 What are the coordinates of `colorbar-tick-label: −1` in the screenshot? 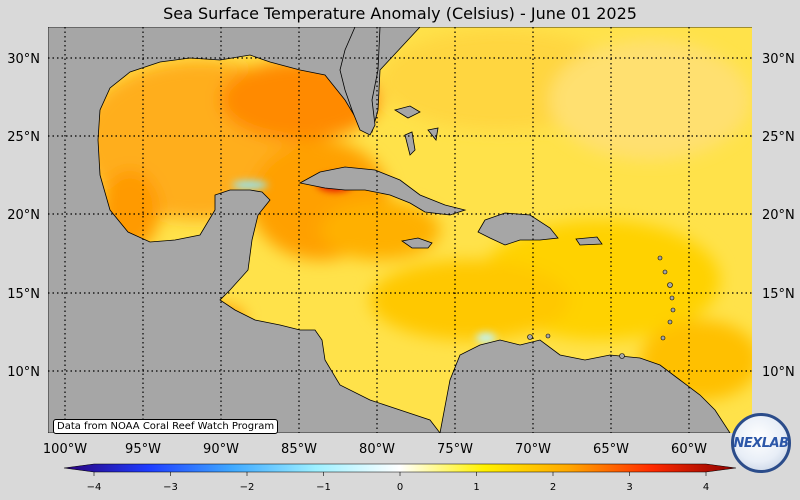 It's located at (323, 487).